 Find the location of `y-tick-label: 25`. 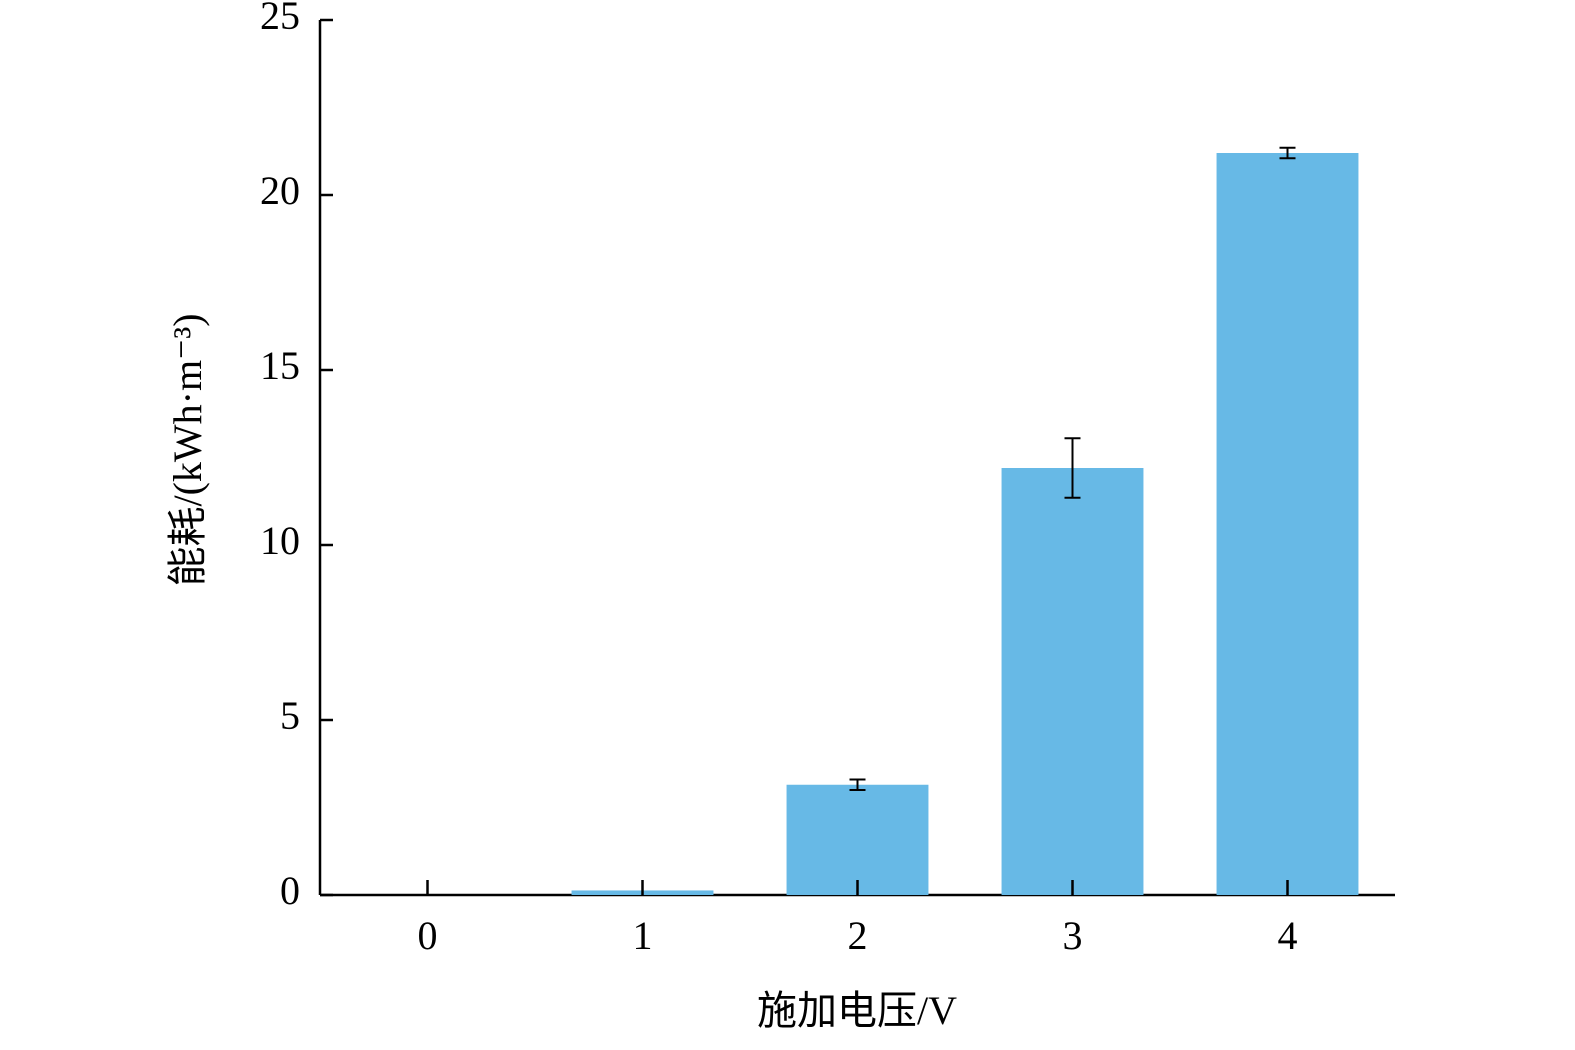

y-tick-label: 25 is located at coordinates (280, 19).